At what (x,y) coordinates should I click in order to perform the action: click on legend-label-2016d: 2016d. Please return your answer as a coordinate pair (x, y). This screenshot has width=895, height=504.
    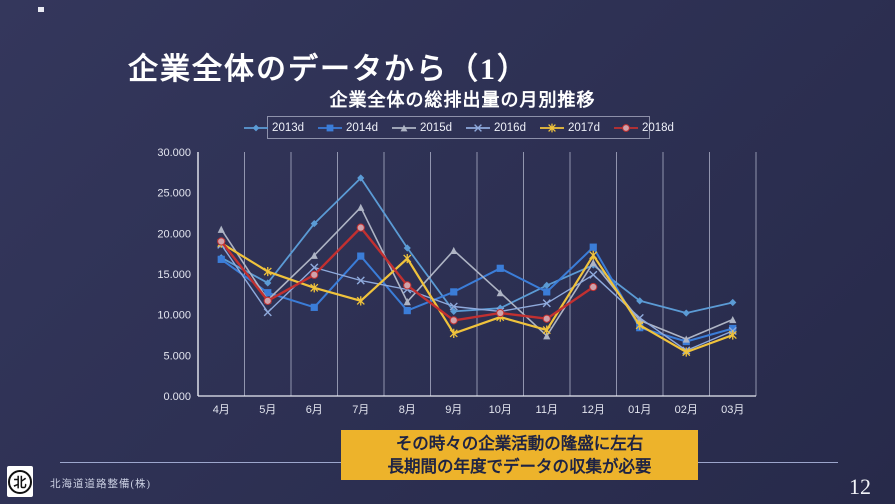
    Looking at the image, I should click on (510, 127).